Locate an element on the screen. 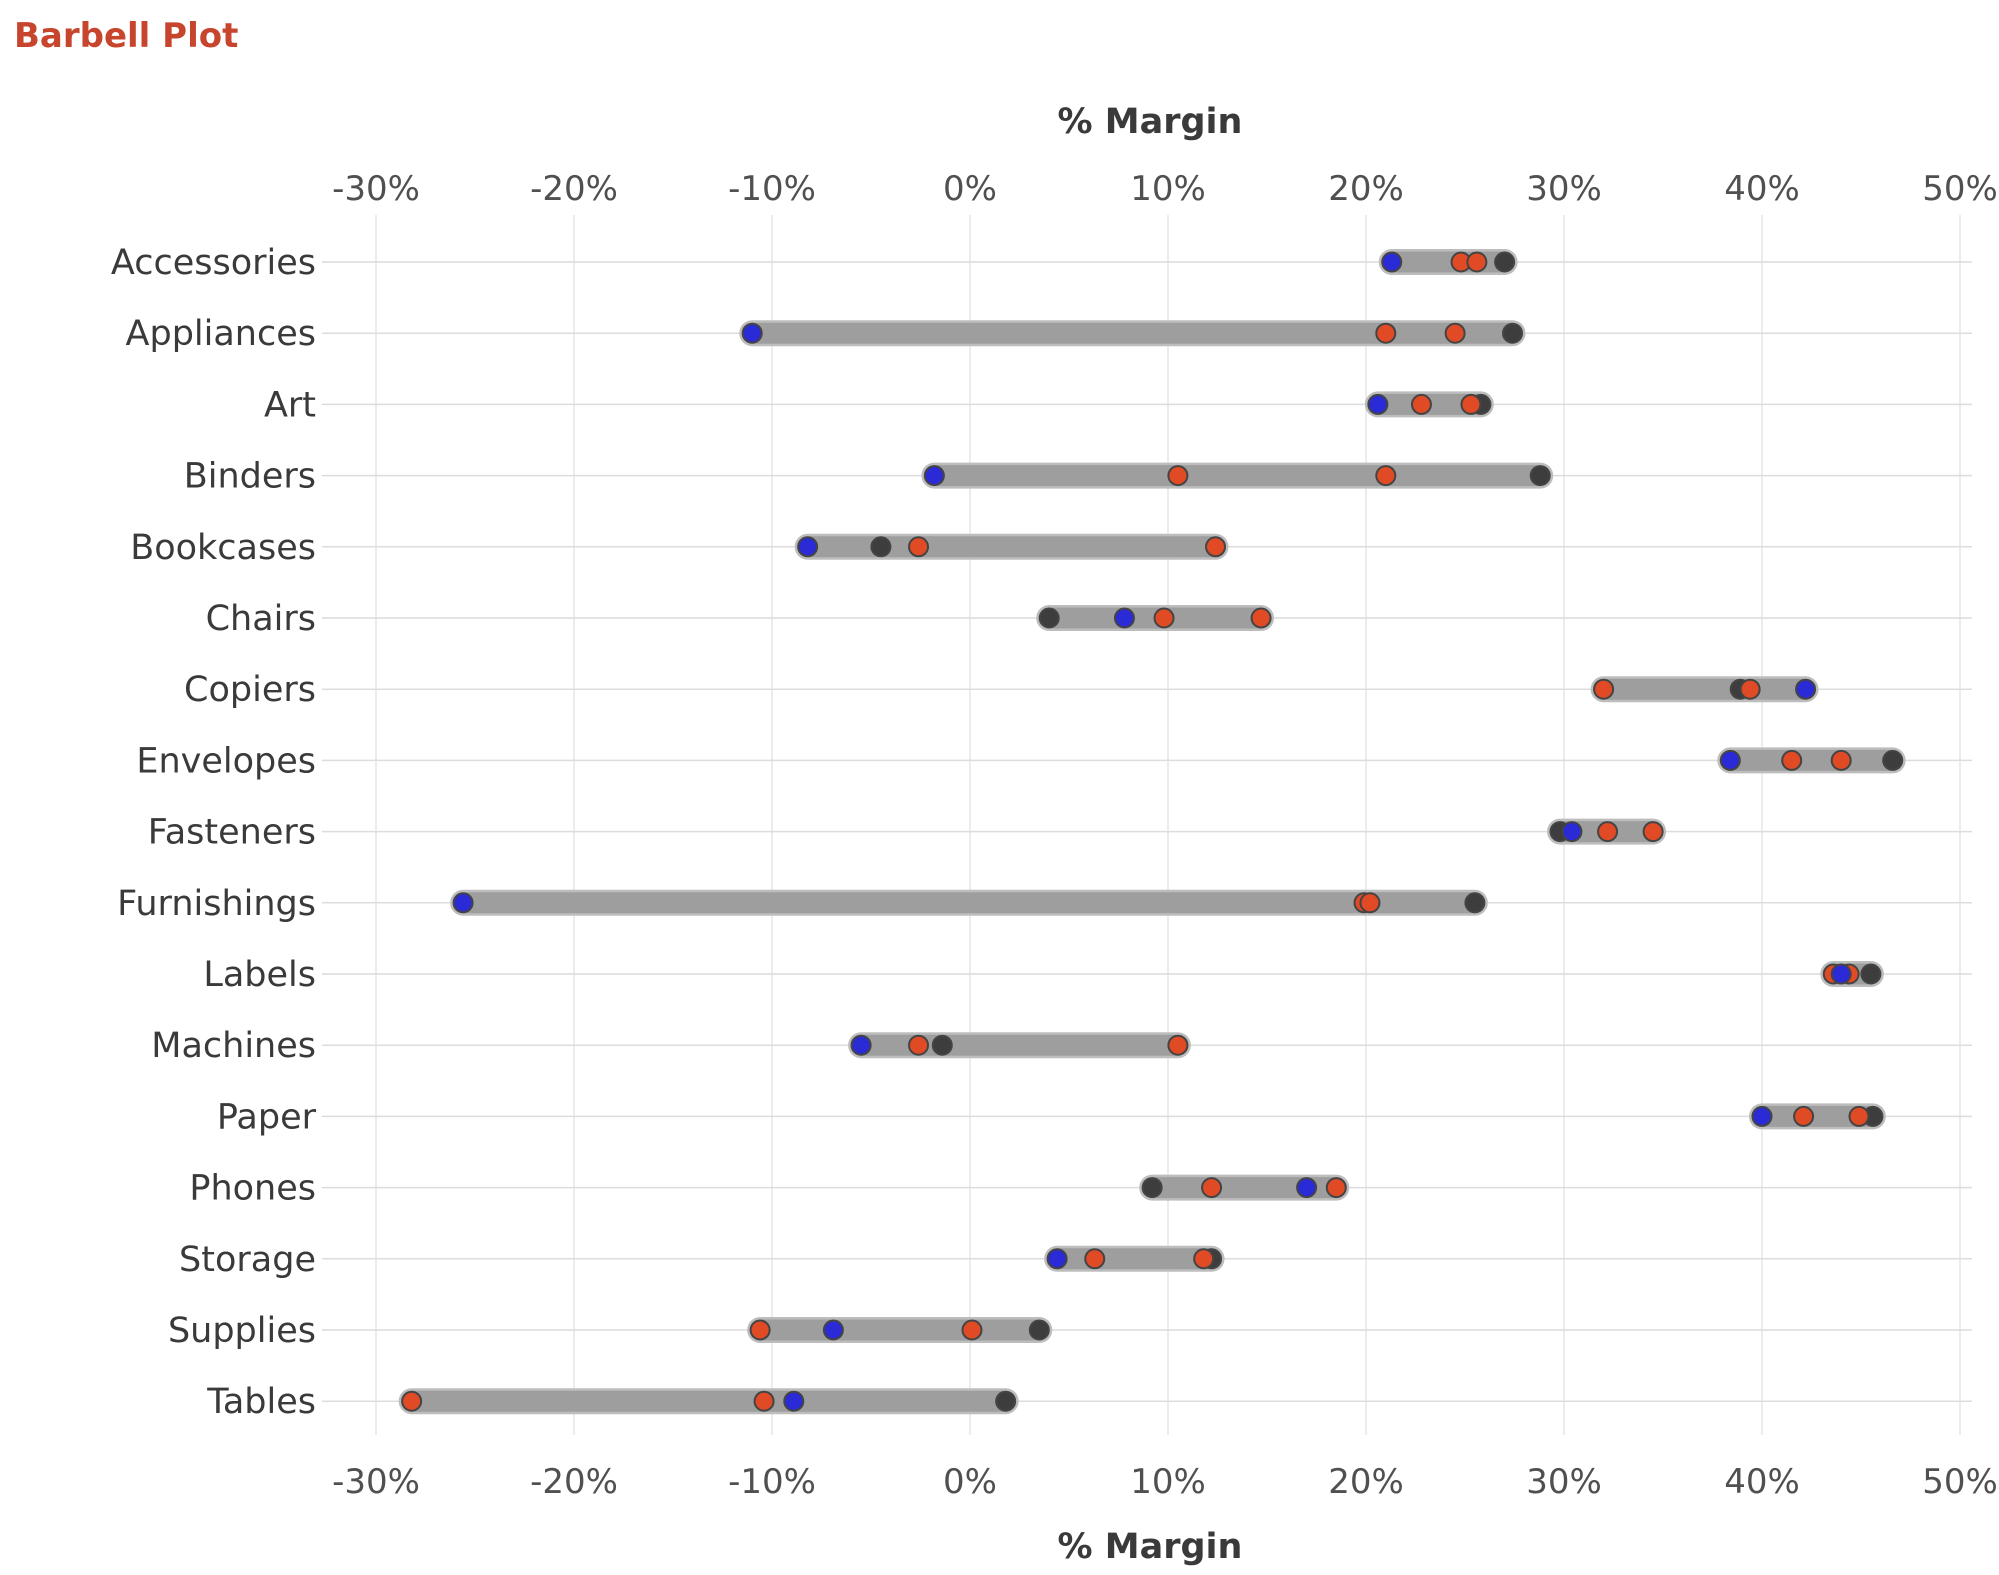 The image size is (1999, 1575). category-label: Appliances is located at coordinates (221, 334).